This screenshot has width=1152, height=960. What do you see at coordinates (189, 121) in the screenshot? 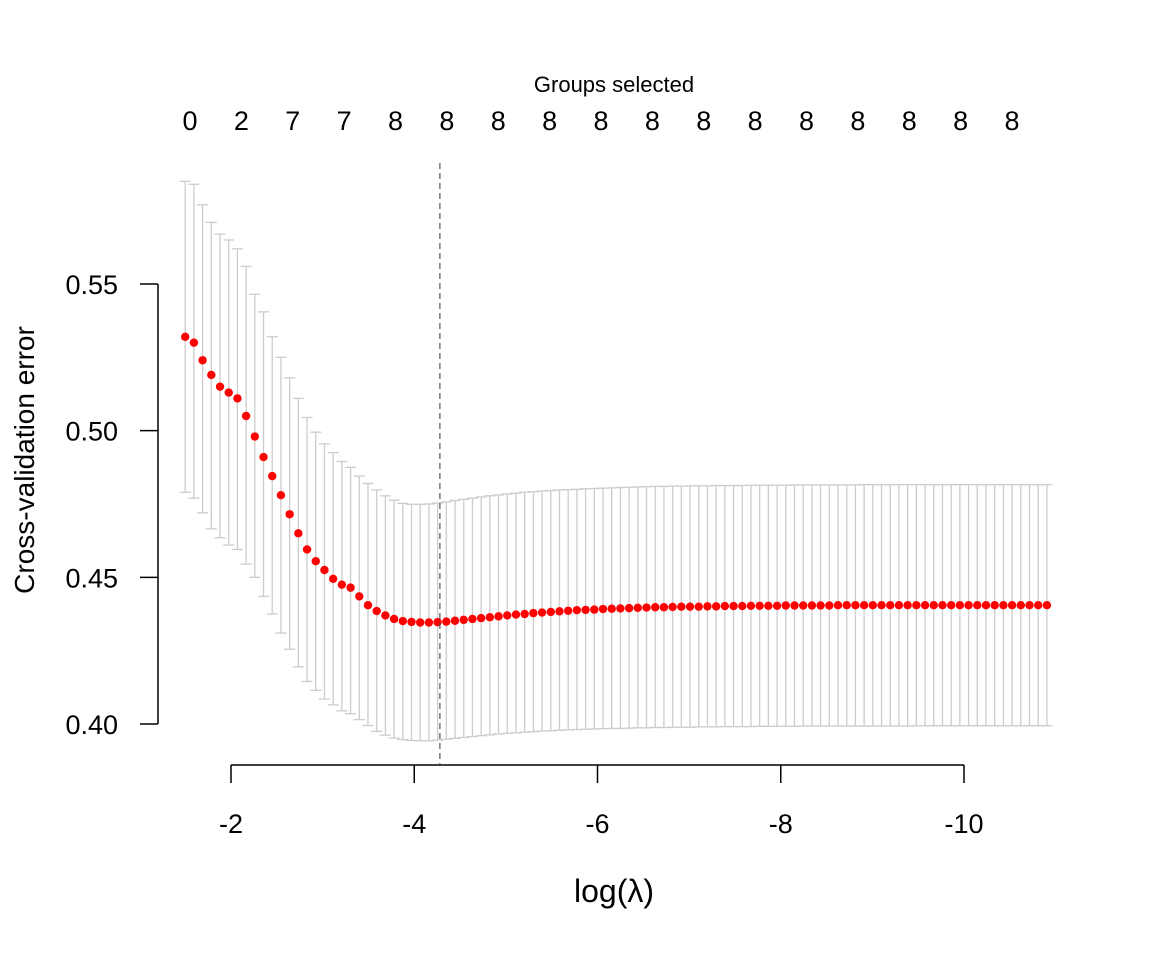
I see `top-tick-label: 0` at bounding box center [189, 121].